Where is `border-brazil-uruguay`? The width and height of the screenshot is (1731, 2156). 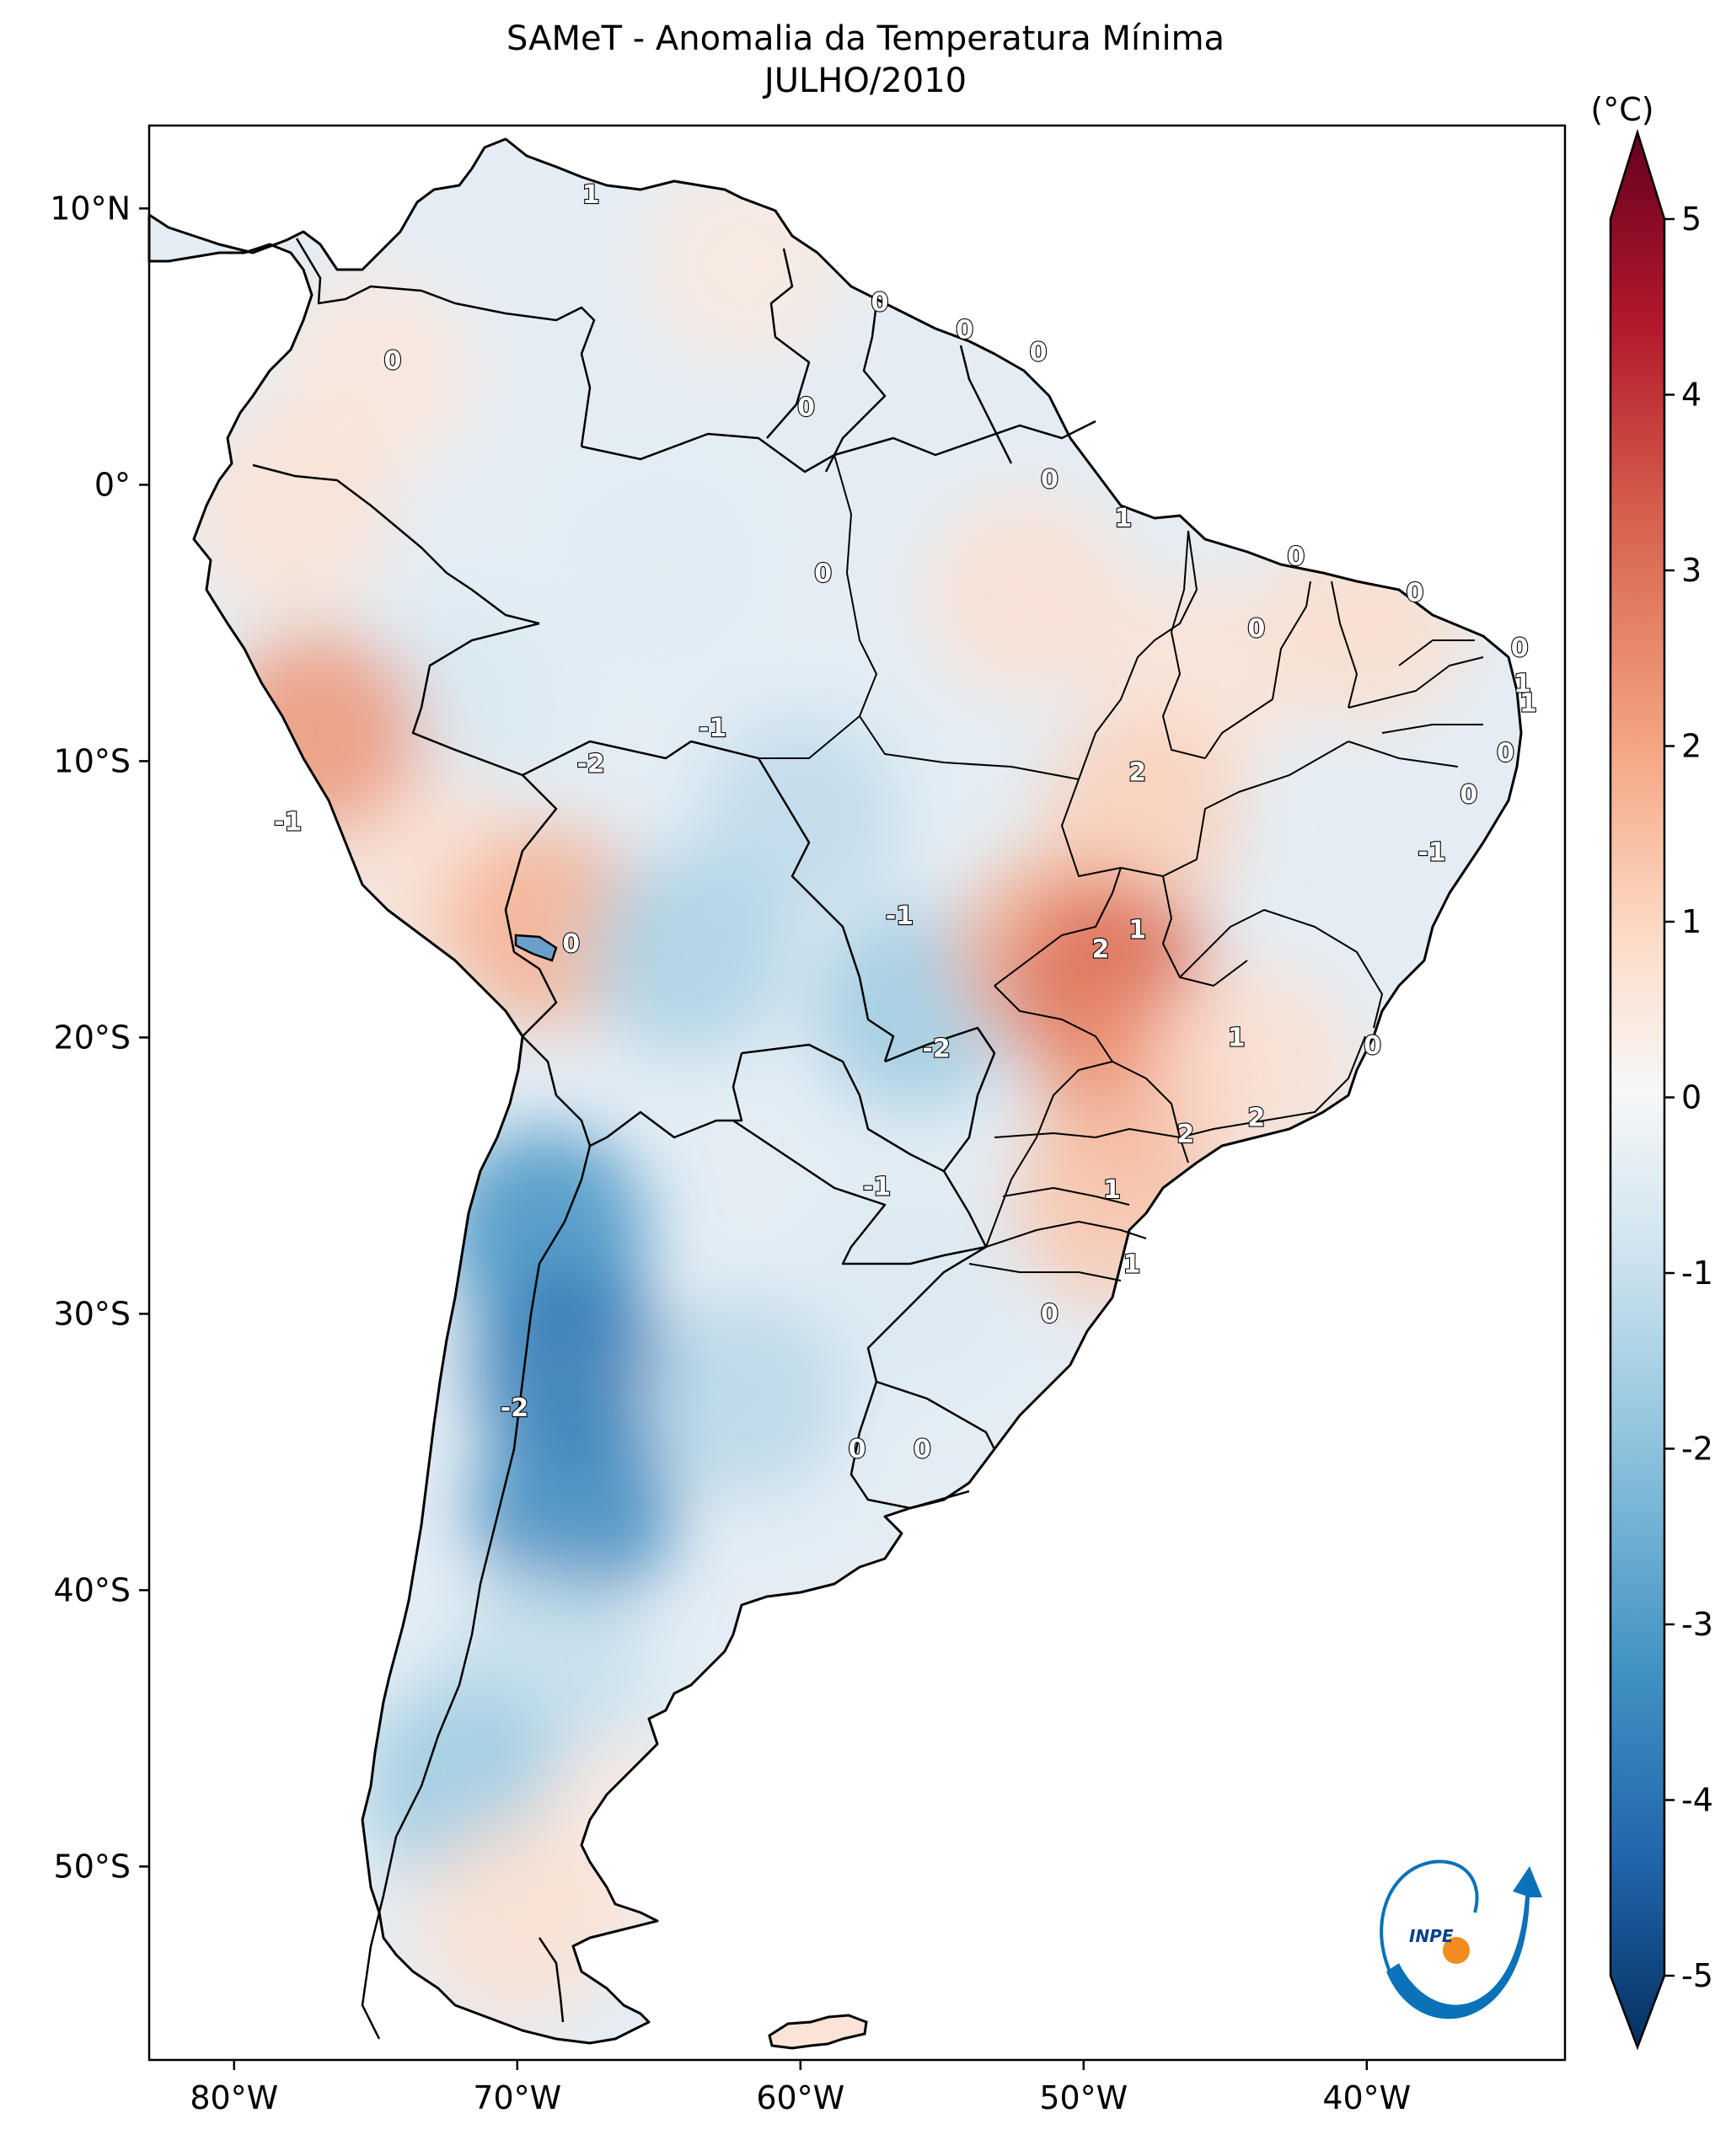 border-brazil-uruguay is located at coordinates (931, 1347).